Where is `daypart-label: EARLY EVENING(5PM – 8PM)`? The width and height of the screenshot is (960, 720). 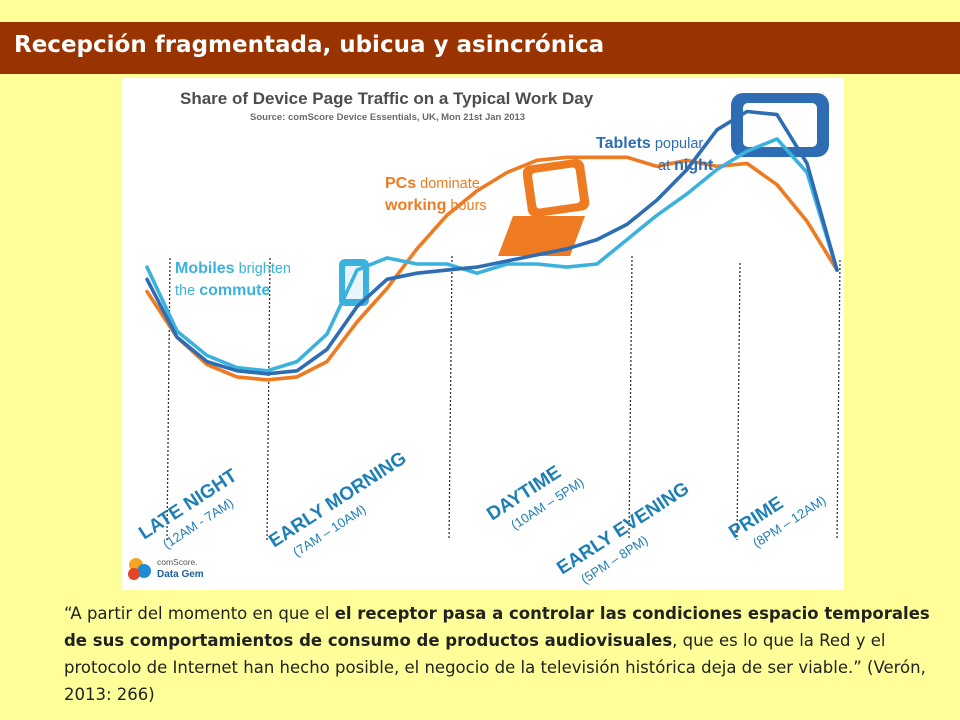
daypart-label: EARLY EVENING(5PM – 8PM) is located at coordinates (623, 532).